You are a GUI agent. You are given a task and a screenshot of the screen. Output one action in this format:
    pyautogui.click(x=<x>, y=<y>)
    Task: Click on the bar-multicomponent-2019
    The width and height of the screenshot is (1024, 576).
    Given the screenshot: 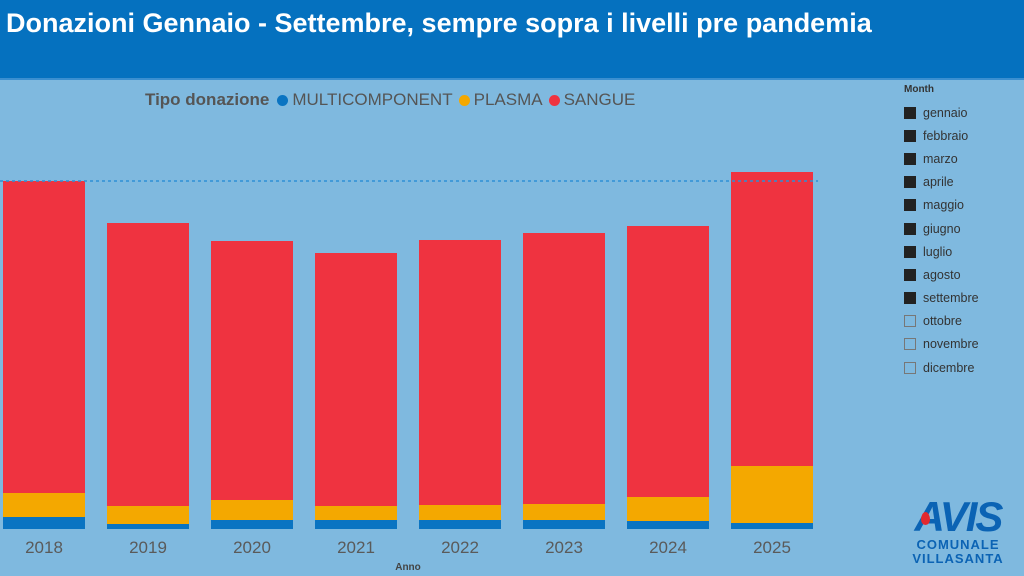 What is the action you would take?
    pyautogui.click(x=148, y=526)
    